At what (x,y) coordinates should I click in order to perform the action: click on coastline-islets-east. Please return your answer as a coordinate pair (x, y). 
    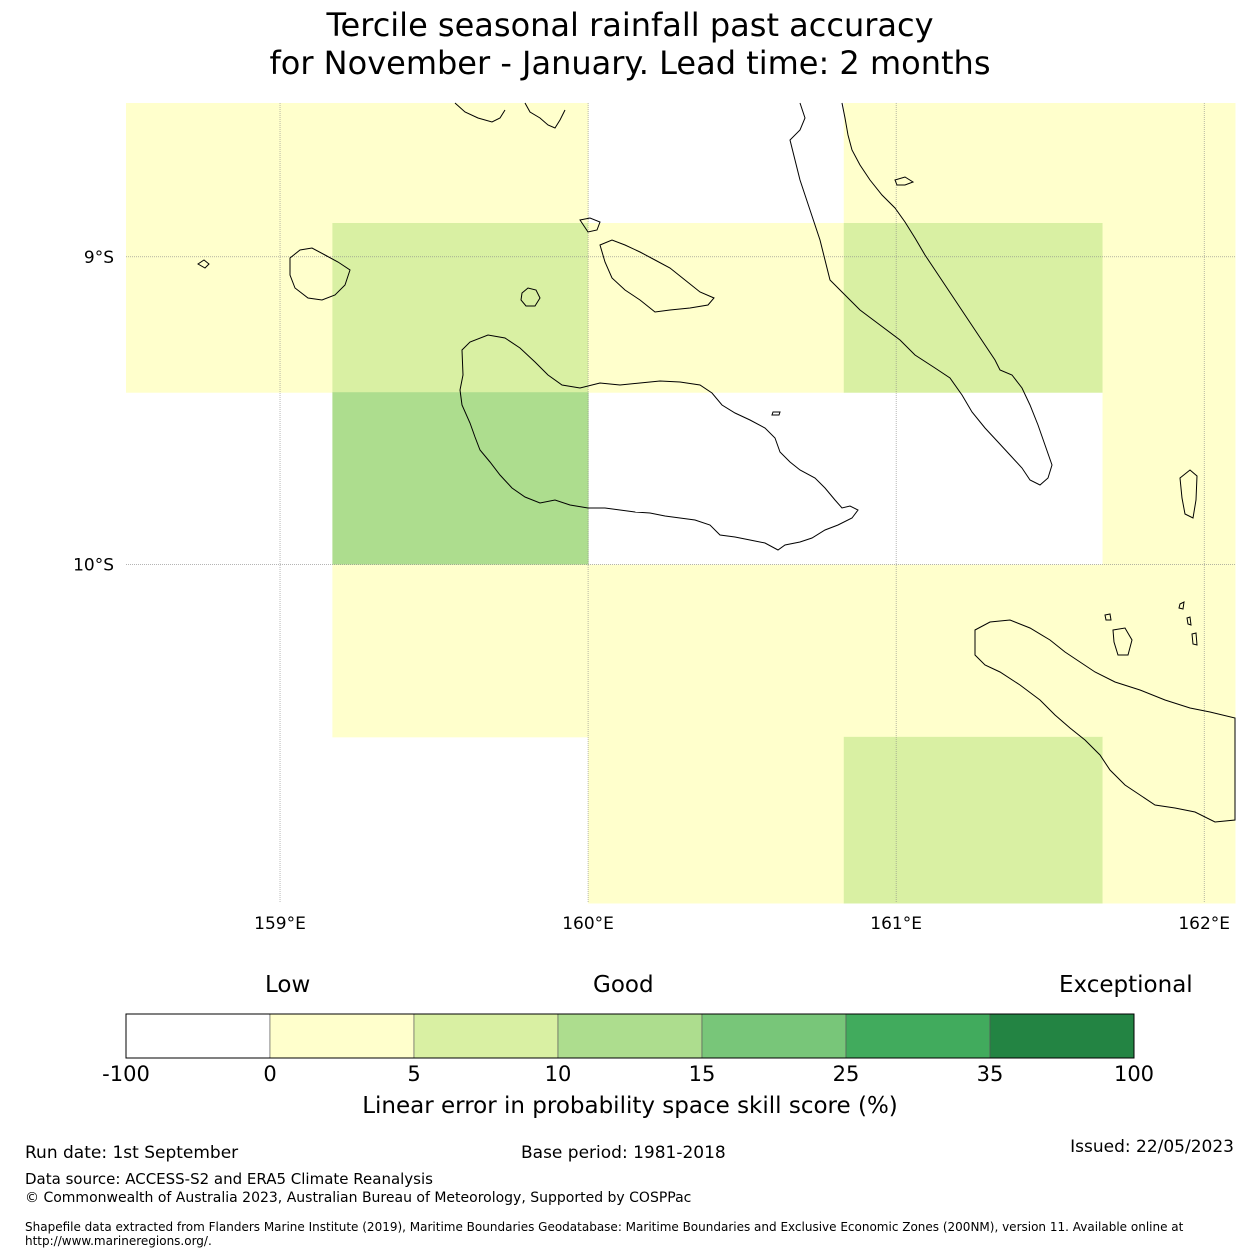
    Looking at the image, I should click on (1151, 623).